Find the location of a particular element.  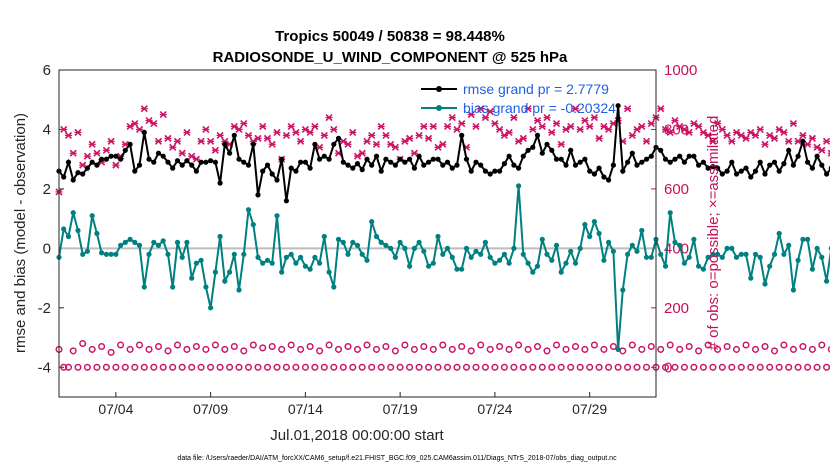

left-tick-label: 4 is located at coordinates (47, 129).